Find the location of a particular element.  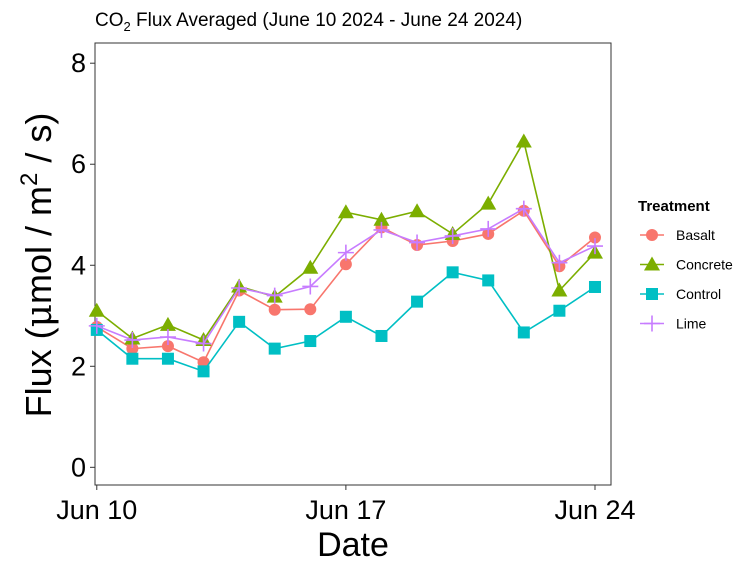

legend-label-lime: Lime is located at coordinates (691, 324).